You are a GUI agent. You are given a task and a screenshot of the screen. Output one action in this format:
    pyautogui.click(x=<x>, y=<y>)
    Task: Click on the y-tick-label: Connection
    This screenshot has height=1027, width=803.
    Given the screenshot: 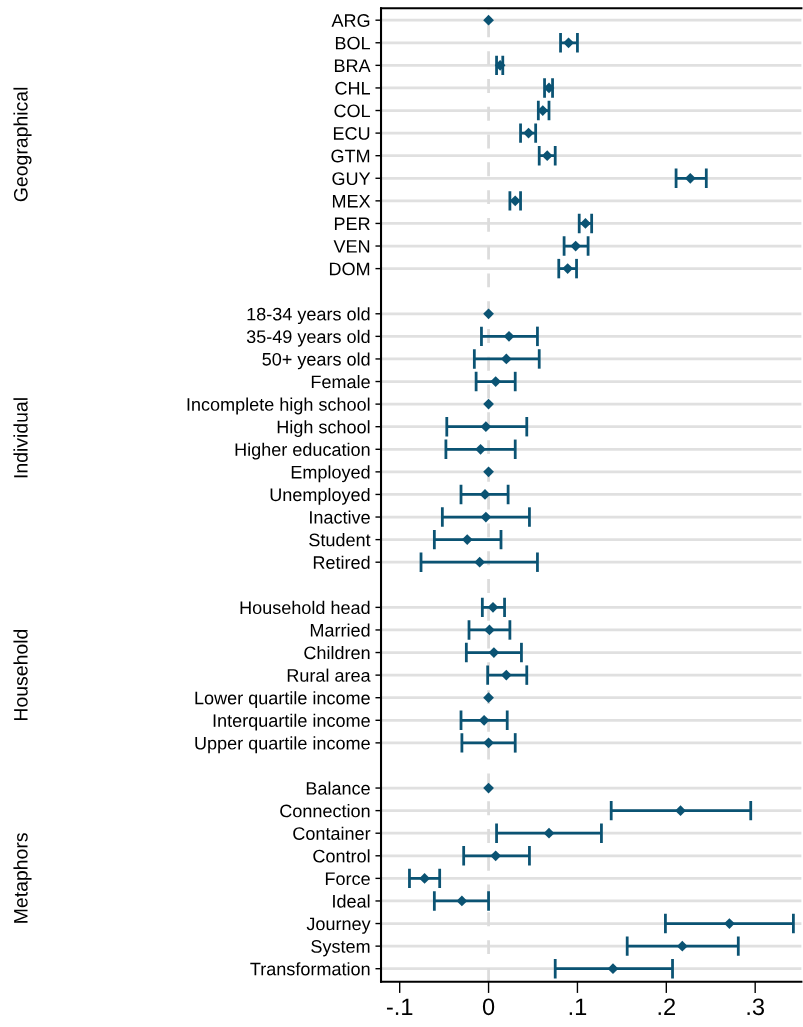 What is the action you would take?
    pyautogui.click(x=325, y=811)
    